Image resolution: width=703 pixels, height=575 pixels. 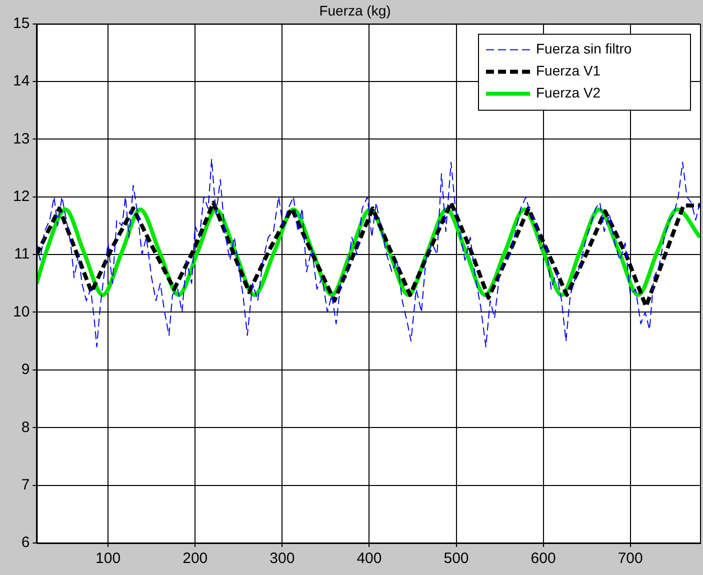 What do you see at coordinates (21, 23) in the screenshot?
I see `y-tick-label: 15` at bounding box center [21, 23].